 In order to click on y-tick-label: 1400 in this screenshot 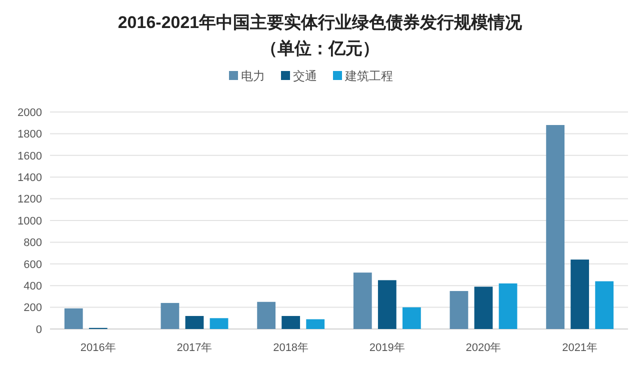, I will do `click(30, 178)`.